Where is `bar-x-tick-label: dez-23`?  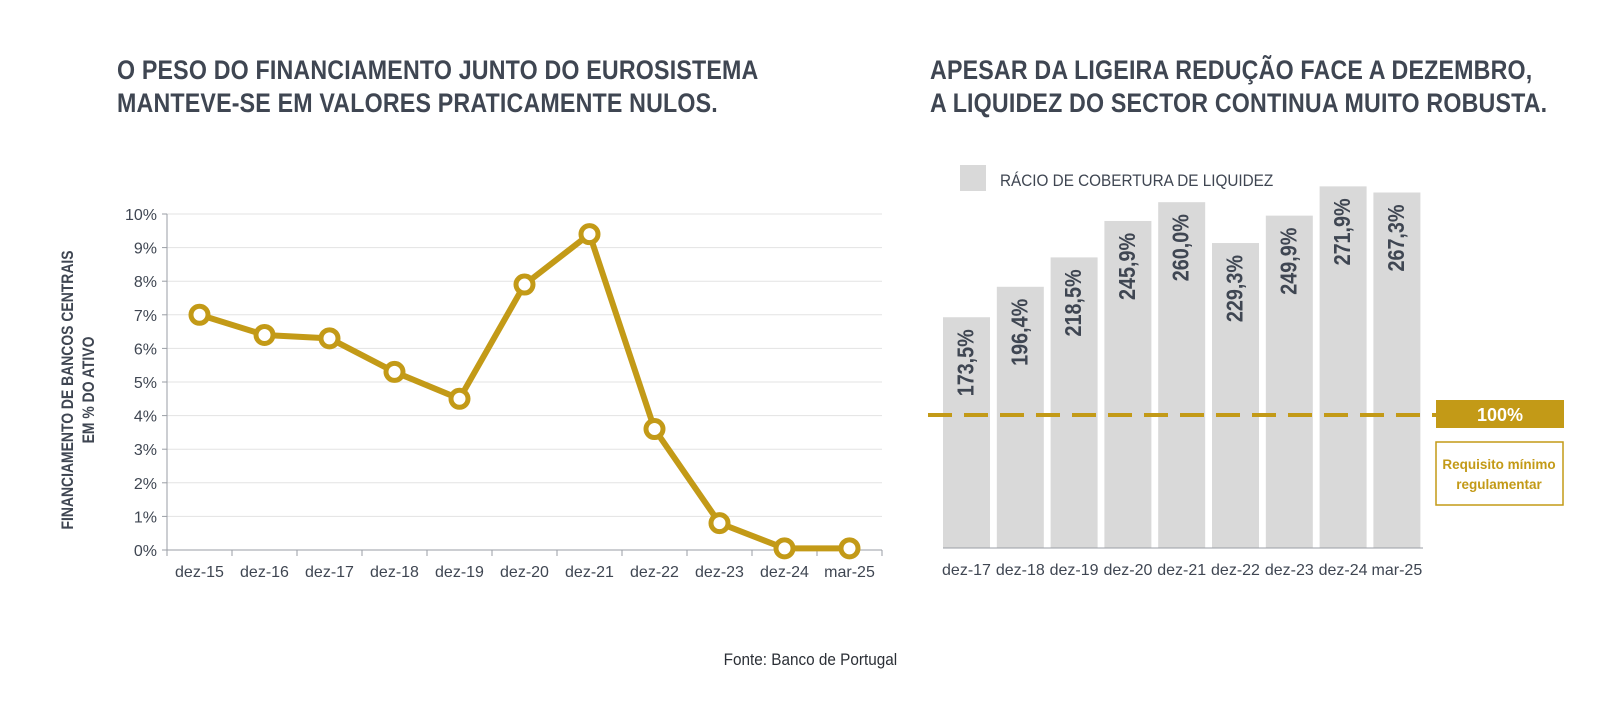
bar-x-tick-label: dez-23 is located at coordinates (1289, 570).